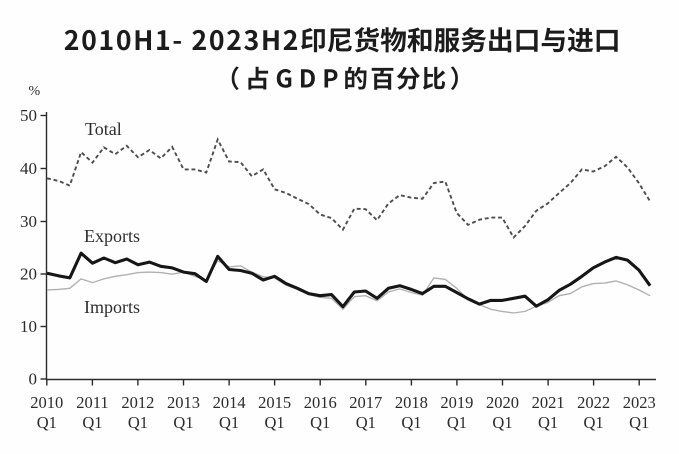 This screenshot has width=679, height=454. I want to click on svg-text: 2022, so click(593, 402).